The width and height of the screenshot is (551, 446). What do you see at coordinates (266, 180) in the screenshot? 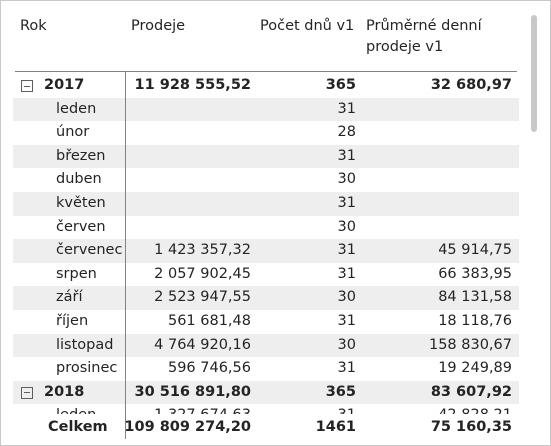
I see `matrix-row: duben 30` at bounding box center [266, 180].